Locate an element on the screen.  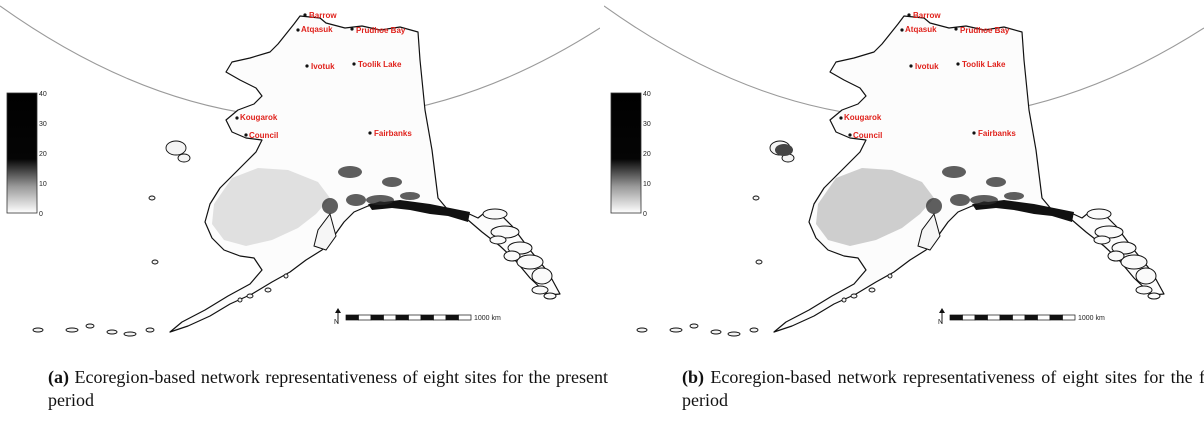
site-label: Atqasuk is located at coordinates (921, 29).